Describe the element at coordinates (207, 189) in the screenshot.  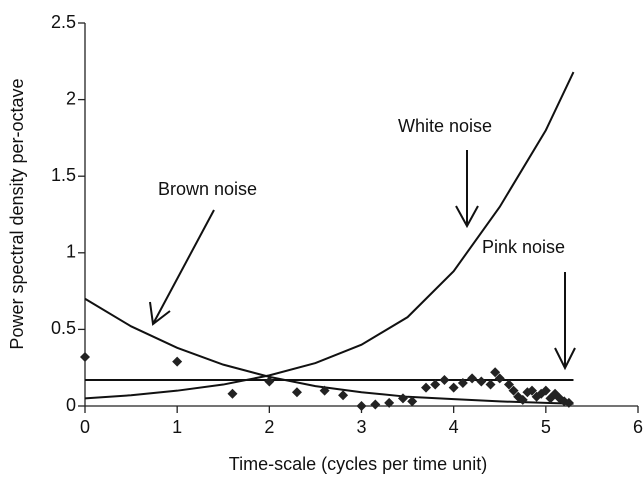
I see `annotation: Brown noise` at that location.